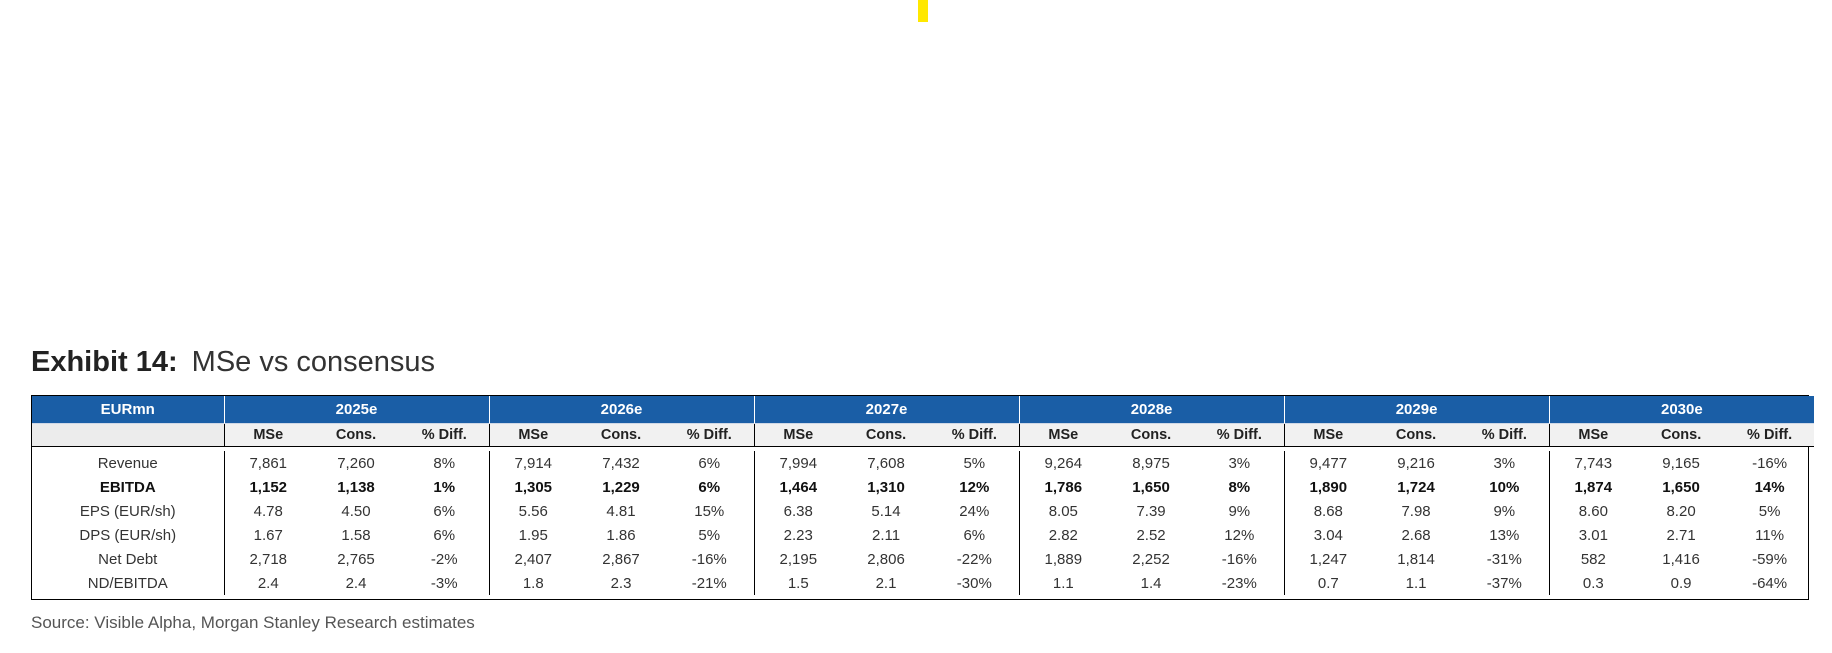 This screenshot has height=653, width=1832. What do you see at coordinates (533, 535) in the screenshot?
I see `table-cell: 1.95` at bounding box center [533, 535].